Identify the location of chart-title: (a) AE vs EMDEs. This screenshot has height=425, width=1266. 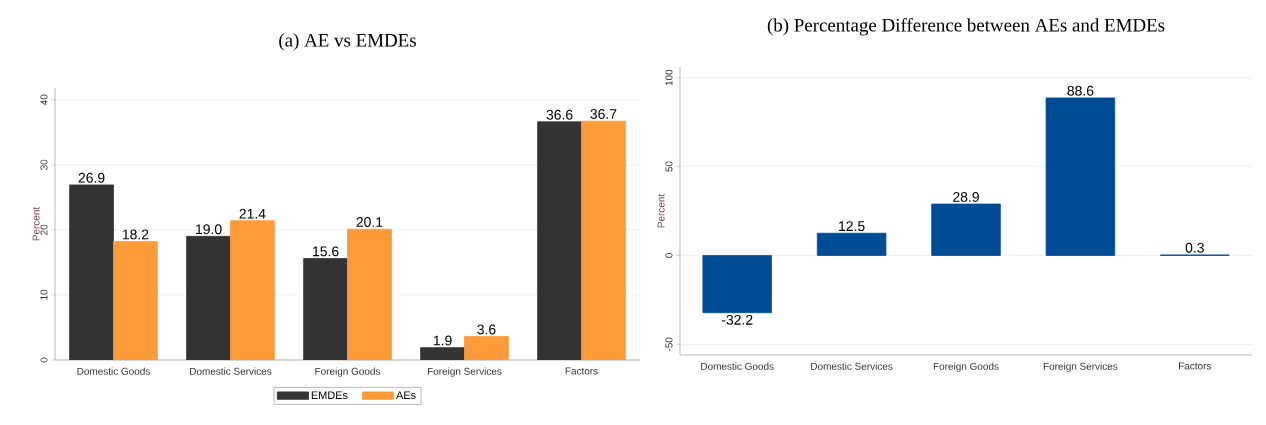
(347, 42).